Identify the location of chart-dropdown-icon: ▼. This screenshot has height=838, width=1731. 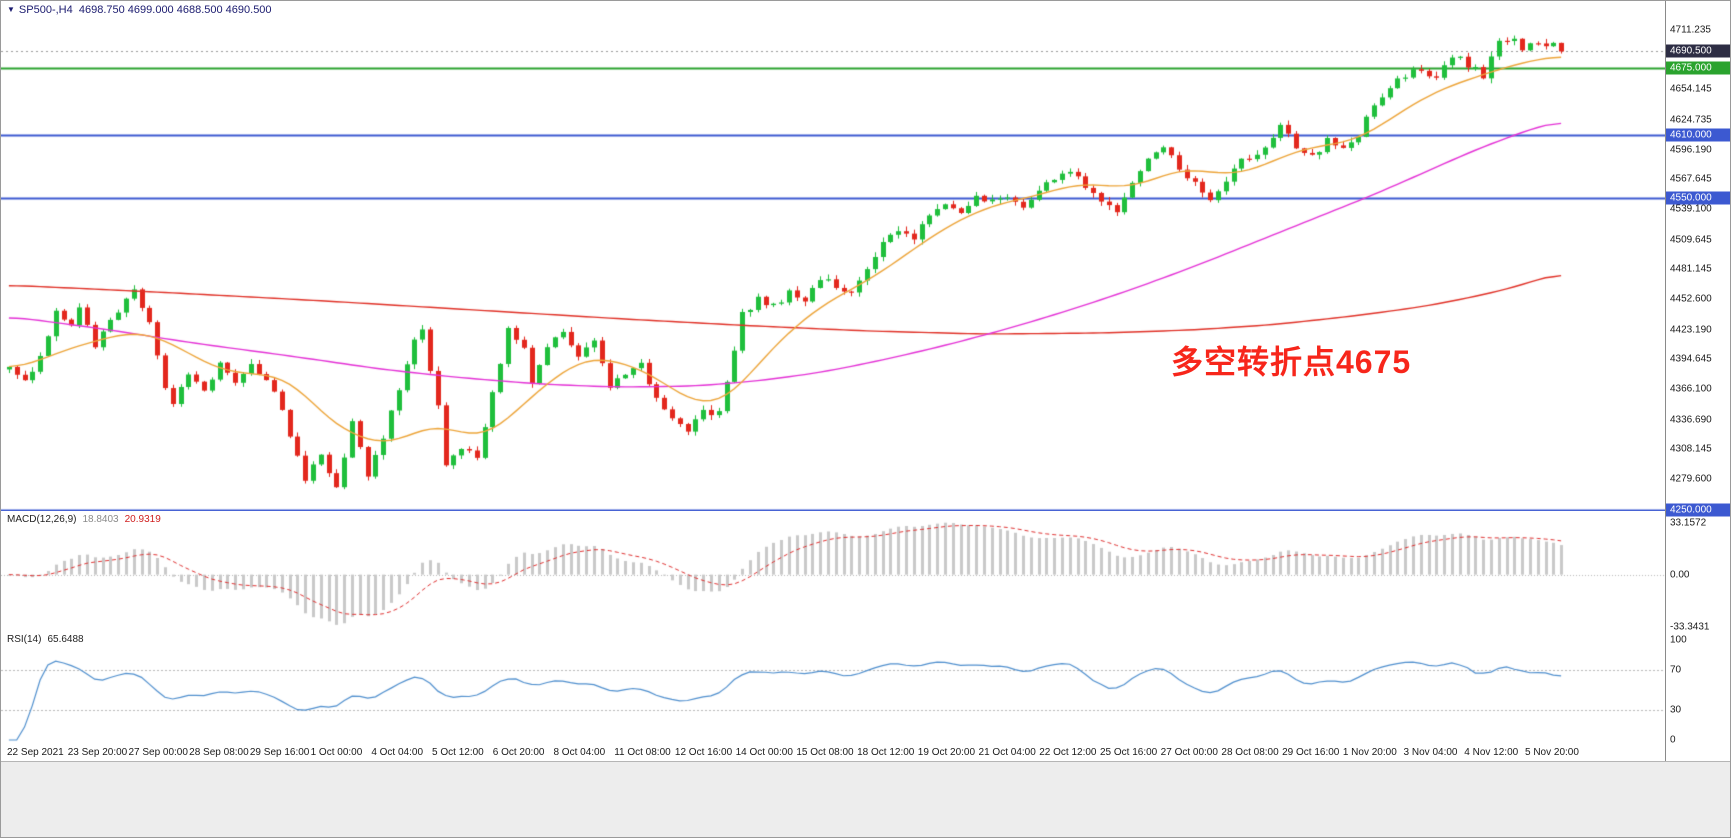
(11, 9).